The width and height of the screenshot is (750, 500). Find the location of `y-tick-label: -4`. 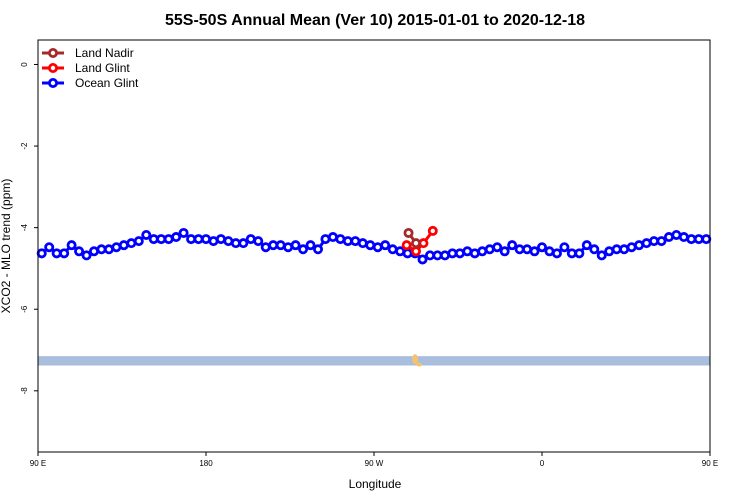

y-tick-label: -4 is located at coordinates (24, 228).